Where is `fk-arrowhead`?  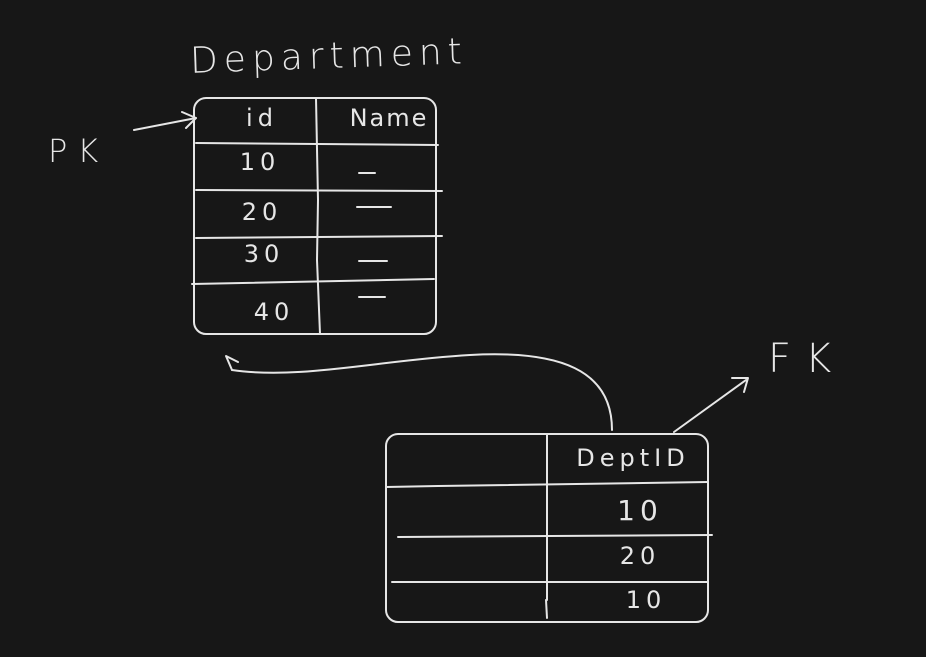
fk-arrowhead is located at coordinates (740, 385).